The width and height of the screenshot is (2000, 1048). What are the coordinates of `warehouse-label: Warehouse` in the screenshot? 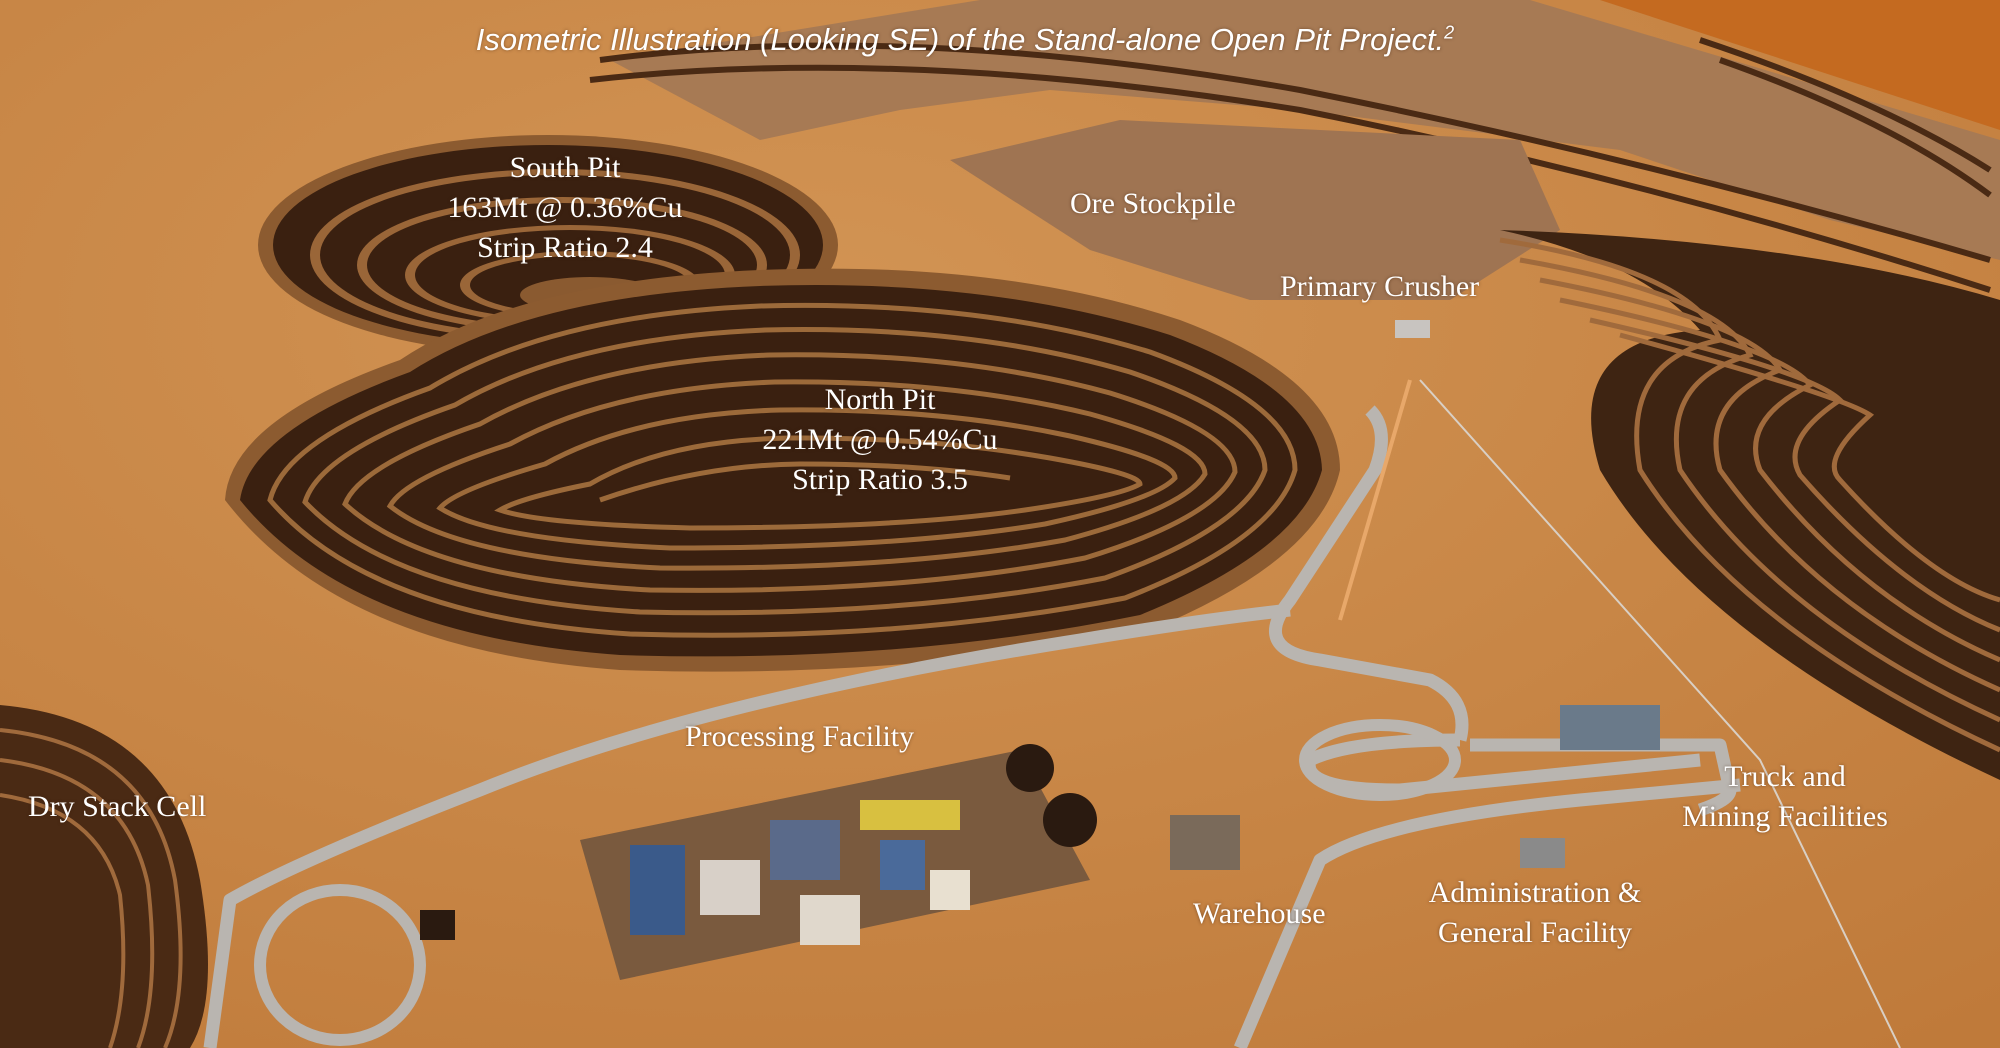 It's located at (1259, 913).